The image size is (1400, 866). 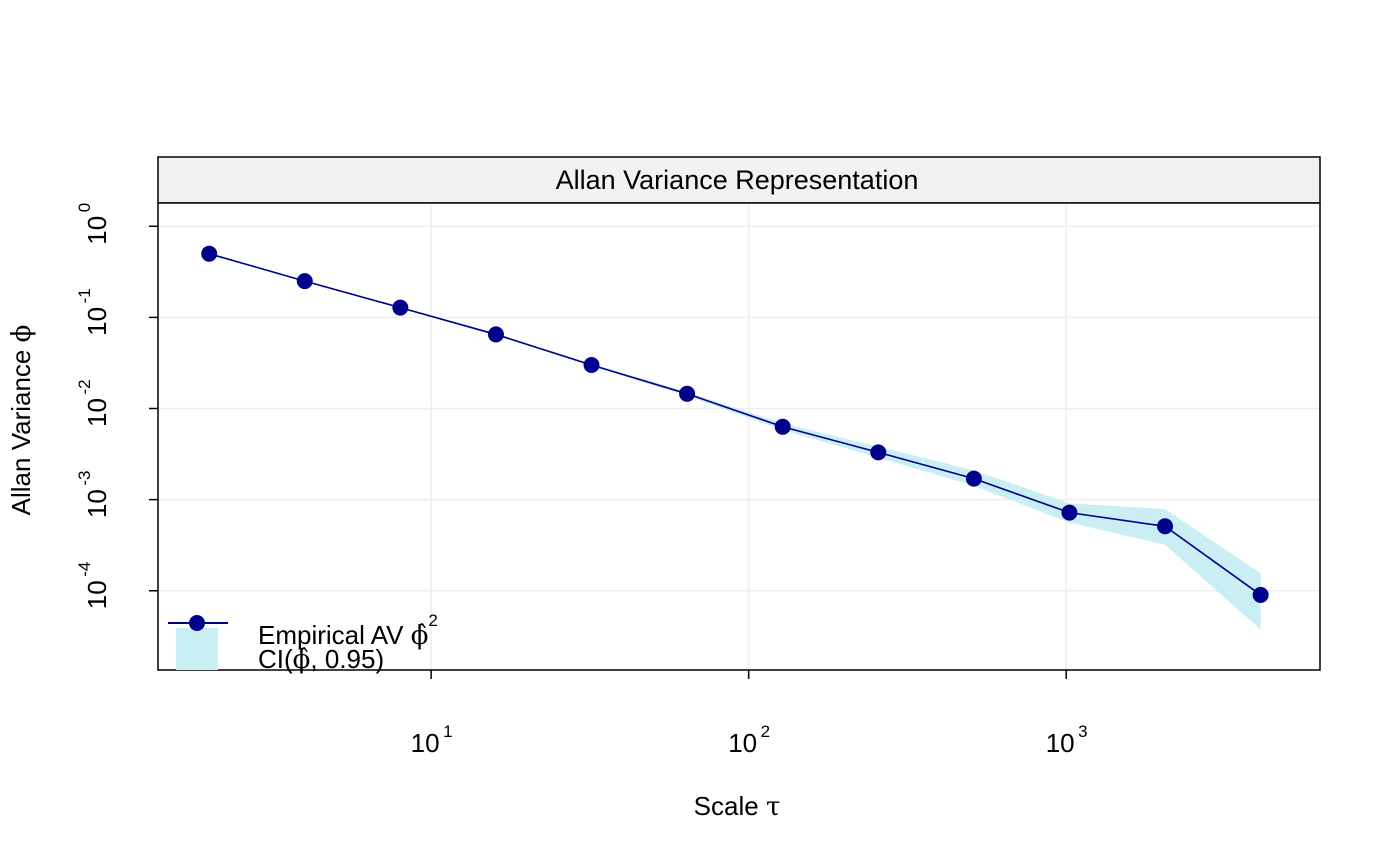 I want to click on y-tick-group: 10-4, so click(x=93, y=586).